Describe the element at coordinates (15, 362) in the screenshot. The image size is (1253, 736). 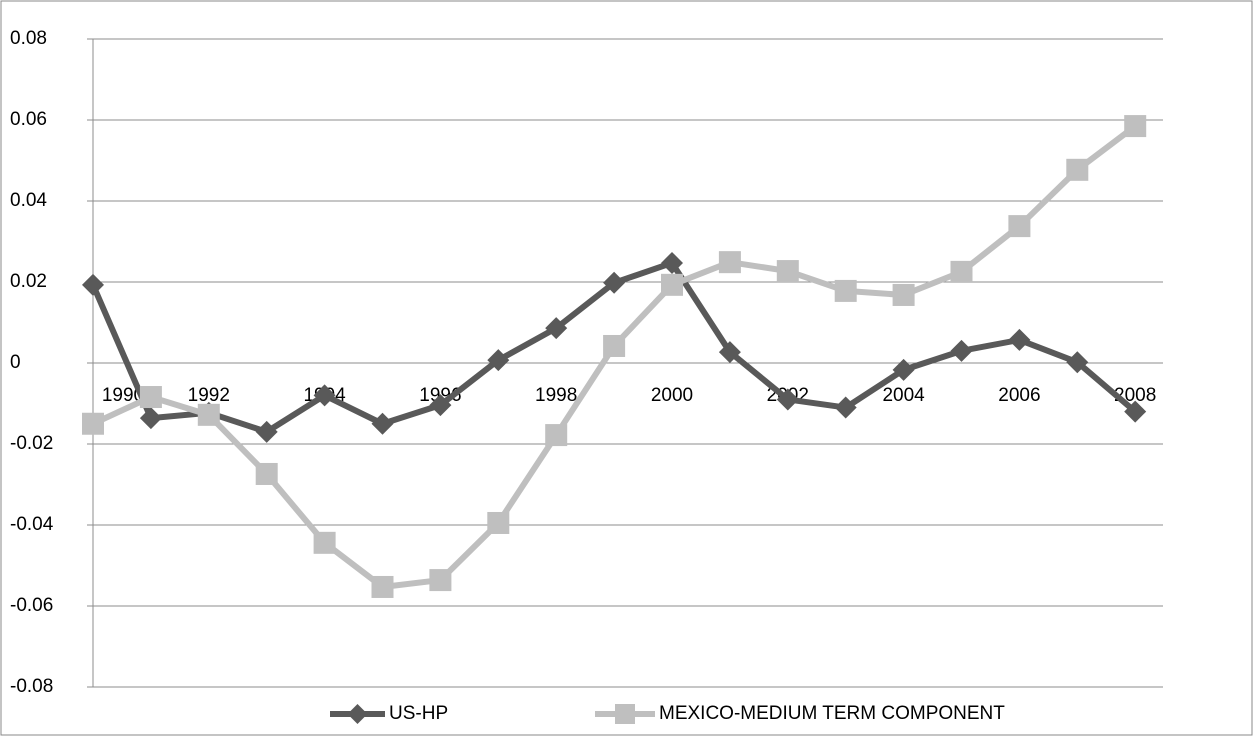
I see `y-tick-label: 0` at that location.